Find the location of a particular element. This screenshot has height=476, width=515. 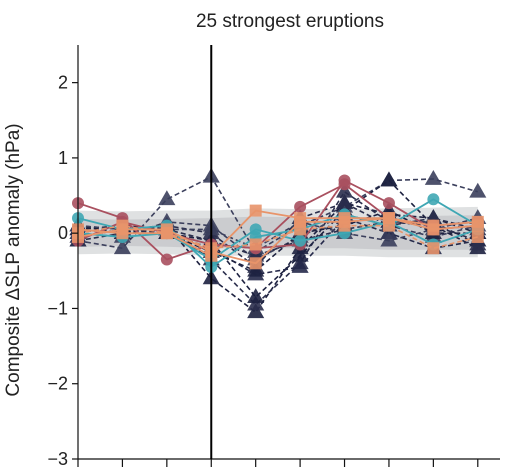

y-tick-label: −3 is located at coordinates (57, 459).